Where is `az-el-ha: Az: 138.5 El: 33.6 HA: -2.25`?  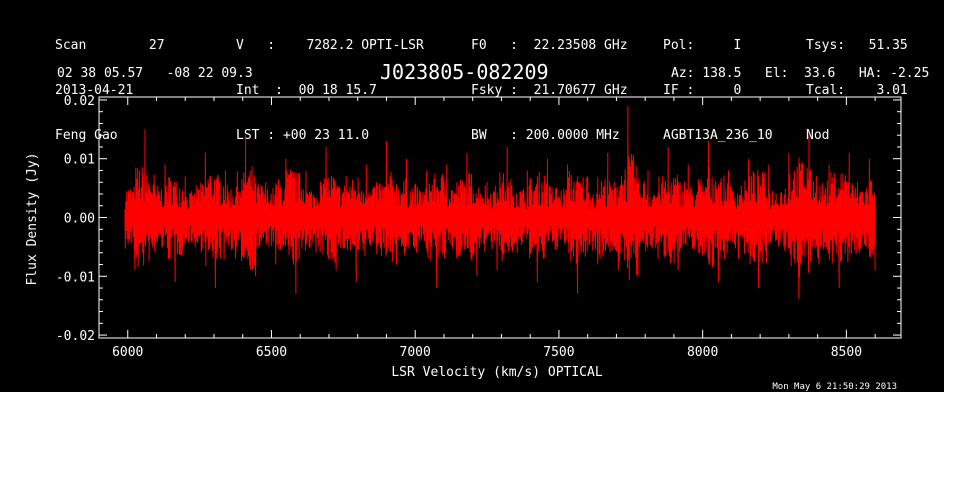 az-el-ha: Az: 138.5 El: 33.6 HA: -2.25 is located at coordinates (800, 73).